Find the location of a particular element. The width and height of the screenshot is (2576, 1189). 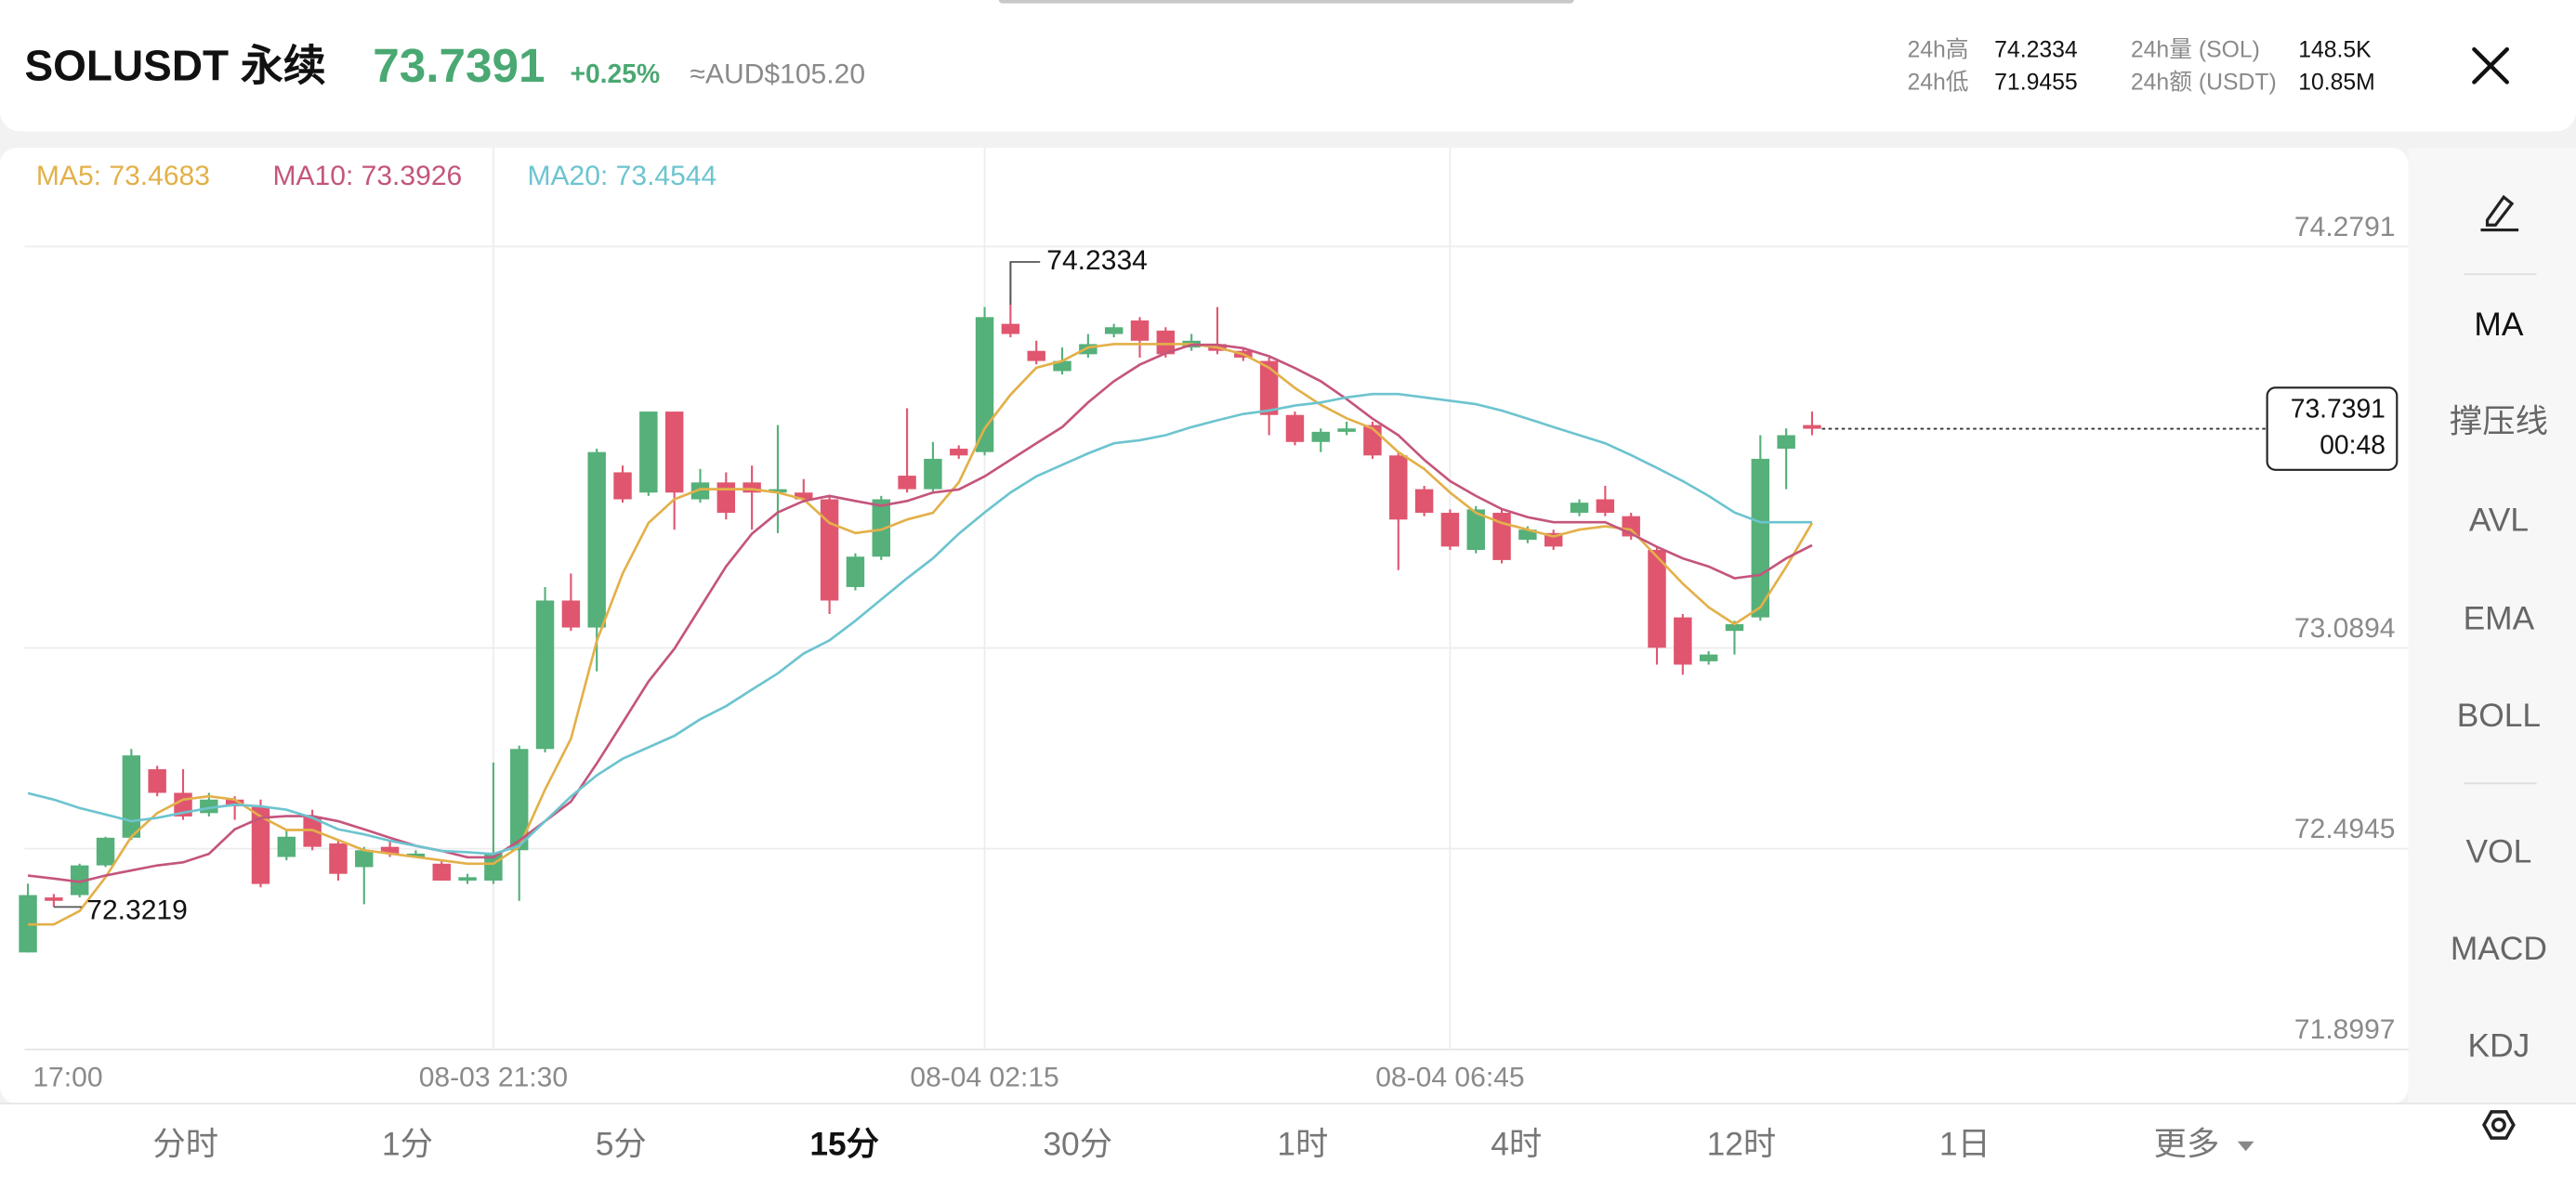

tab-bar is located at coordinates (1288, 1146).